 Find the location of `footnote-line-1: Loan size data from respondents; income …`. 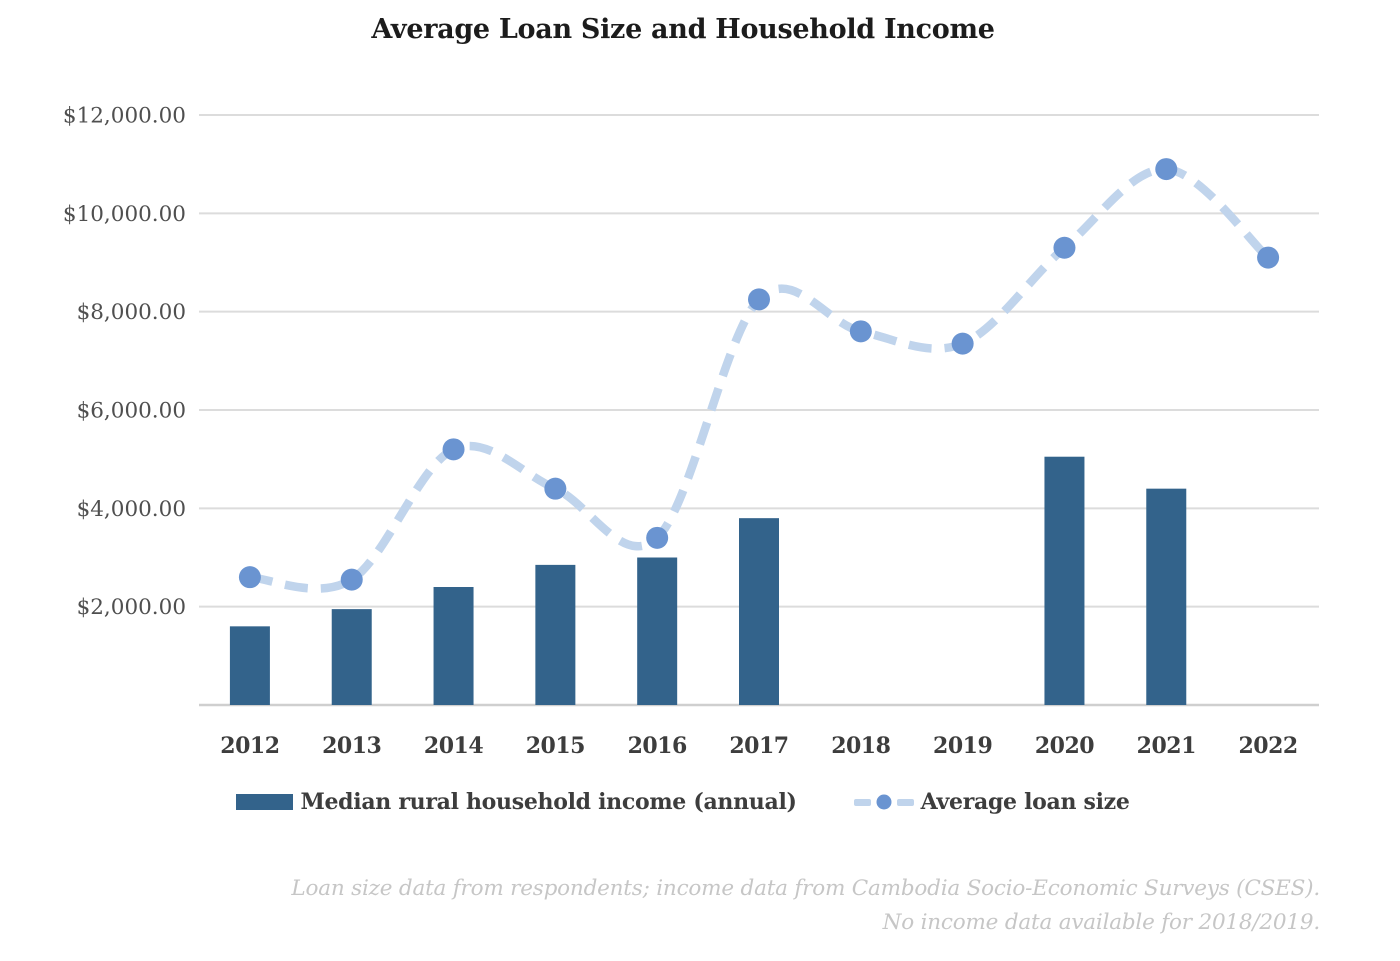

footnote-line-1: Loan size data from respondents; income … is located at coordinates (805, 888).